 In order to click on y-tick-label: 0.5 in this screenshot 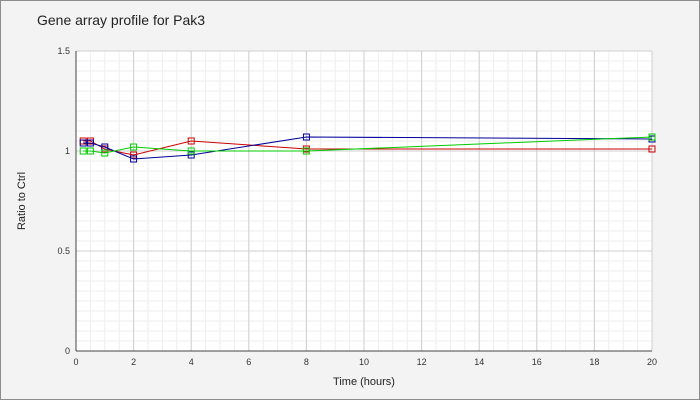, I will do `click(63, 251)`.